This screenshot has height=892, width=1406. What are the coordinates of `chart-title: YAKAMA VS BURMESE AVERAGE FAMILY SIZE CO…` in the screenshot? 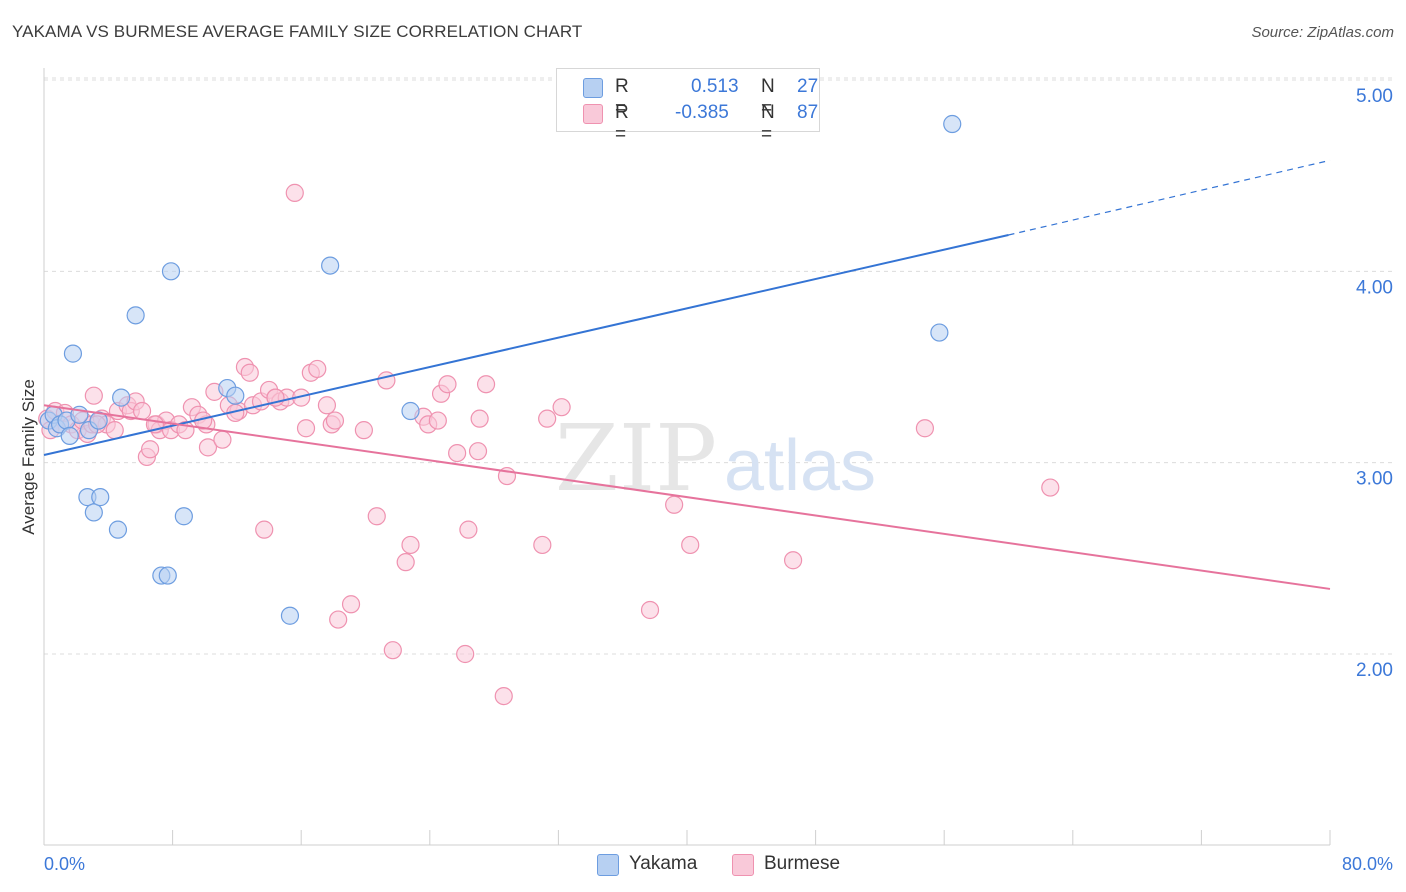 It's located at (297, 31).